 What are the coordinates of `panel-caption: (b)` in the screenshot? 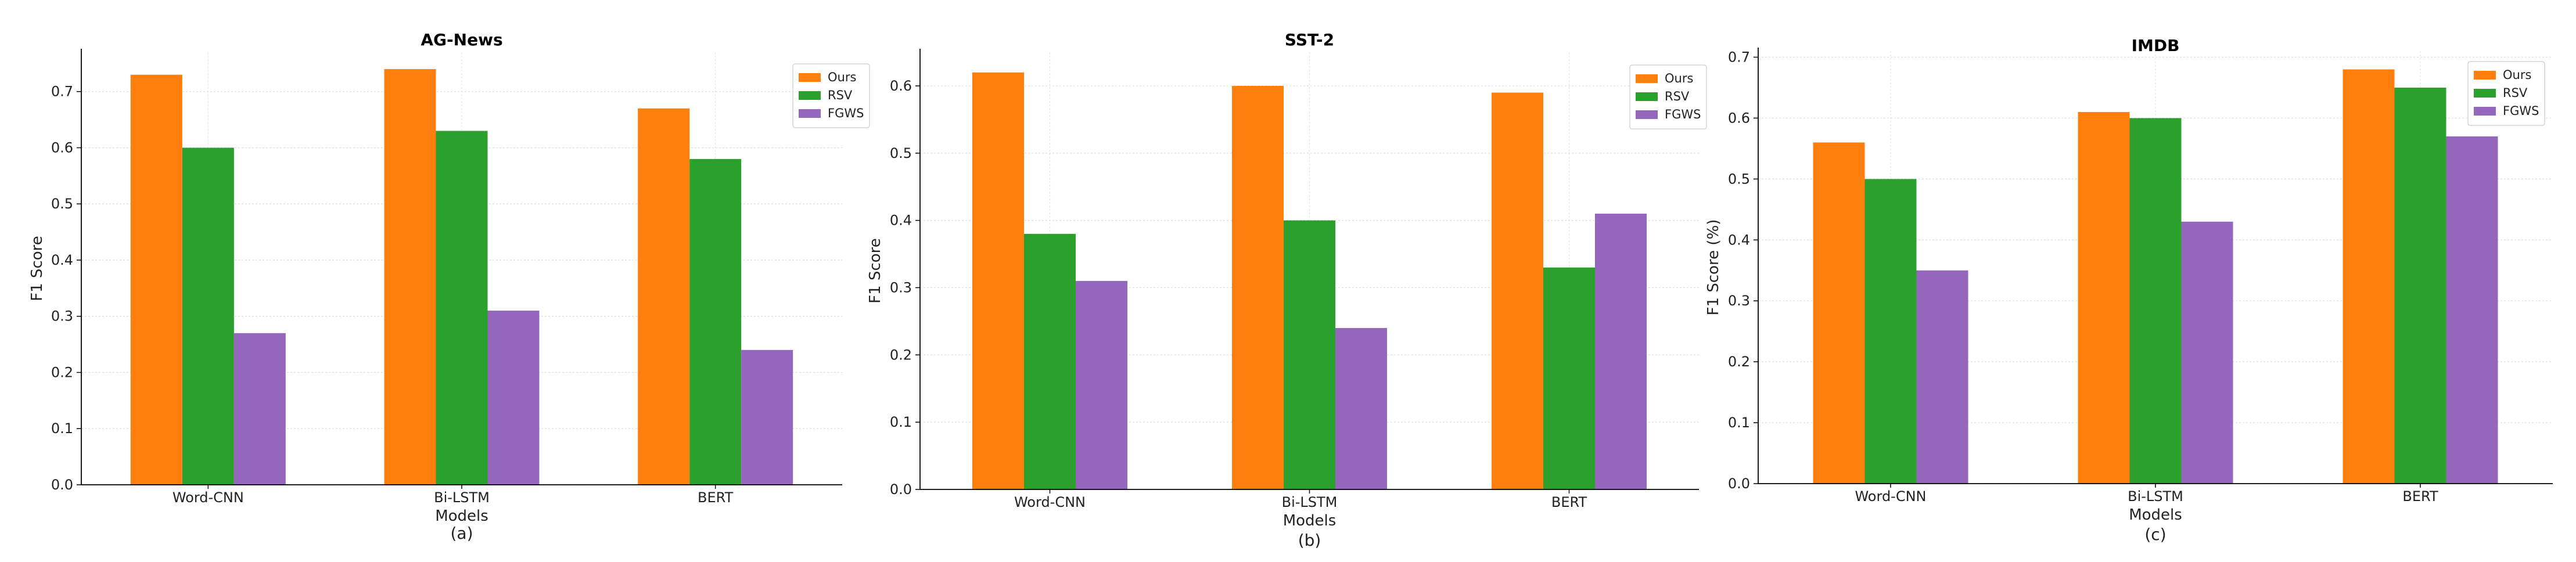 It's located at (1309, 540).